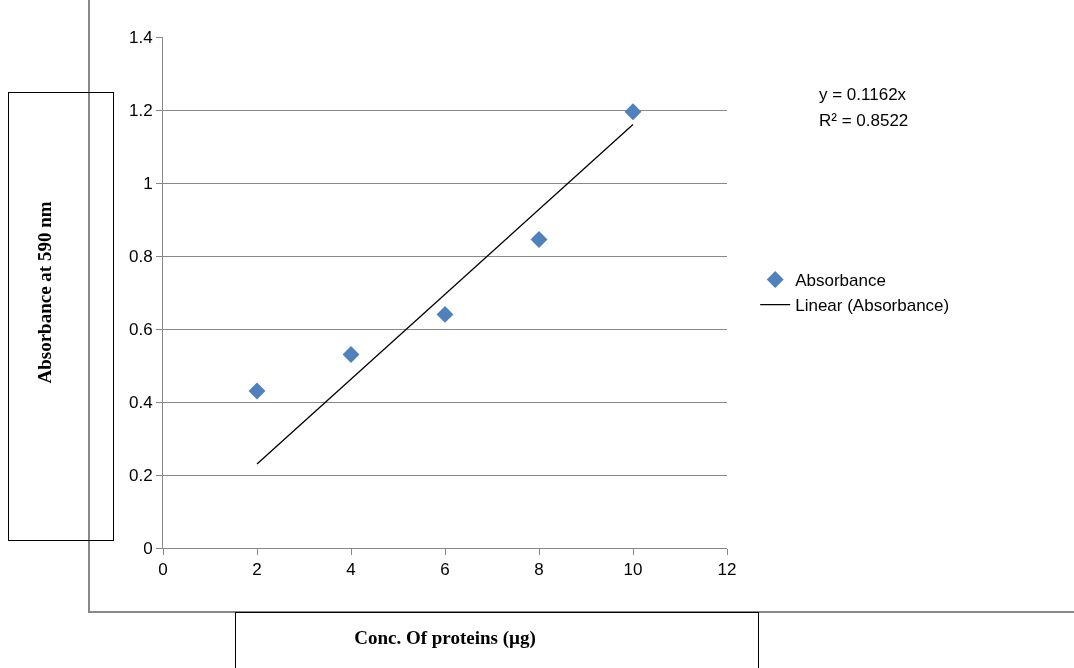 The width and height of the screenshot is (1074, 668). I want to click on x-tick-label: 4, so click(351, 570).